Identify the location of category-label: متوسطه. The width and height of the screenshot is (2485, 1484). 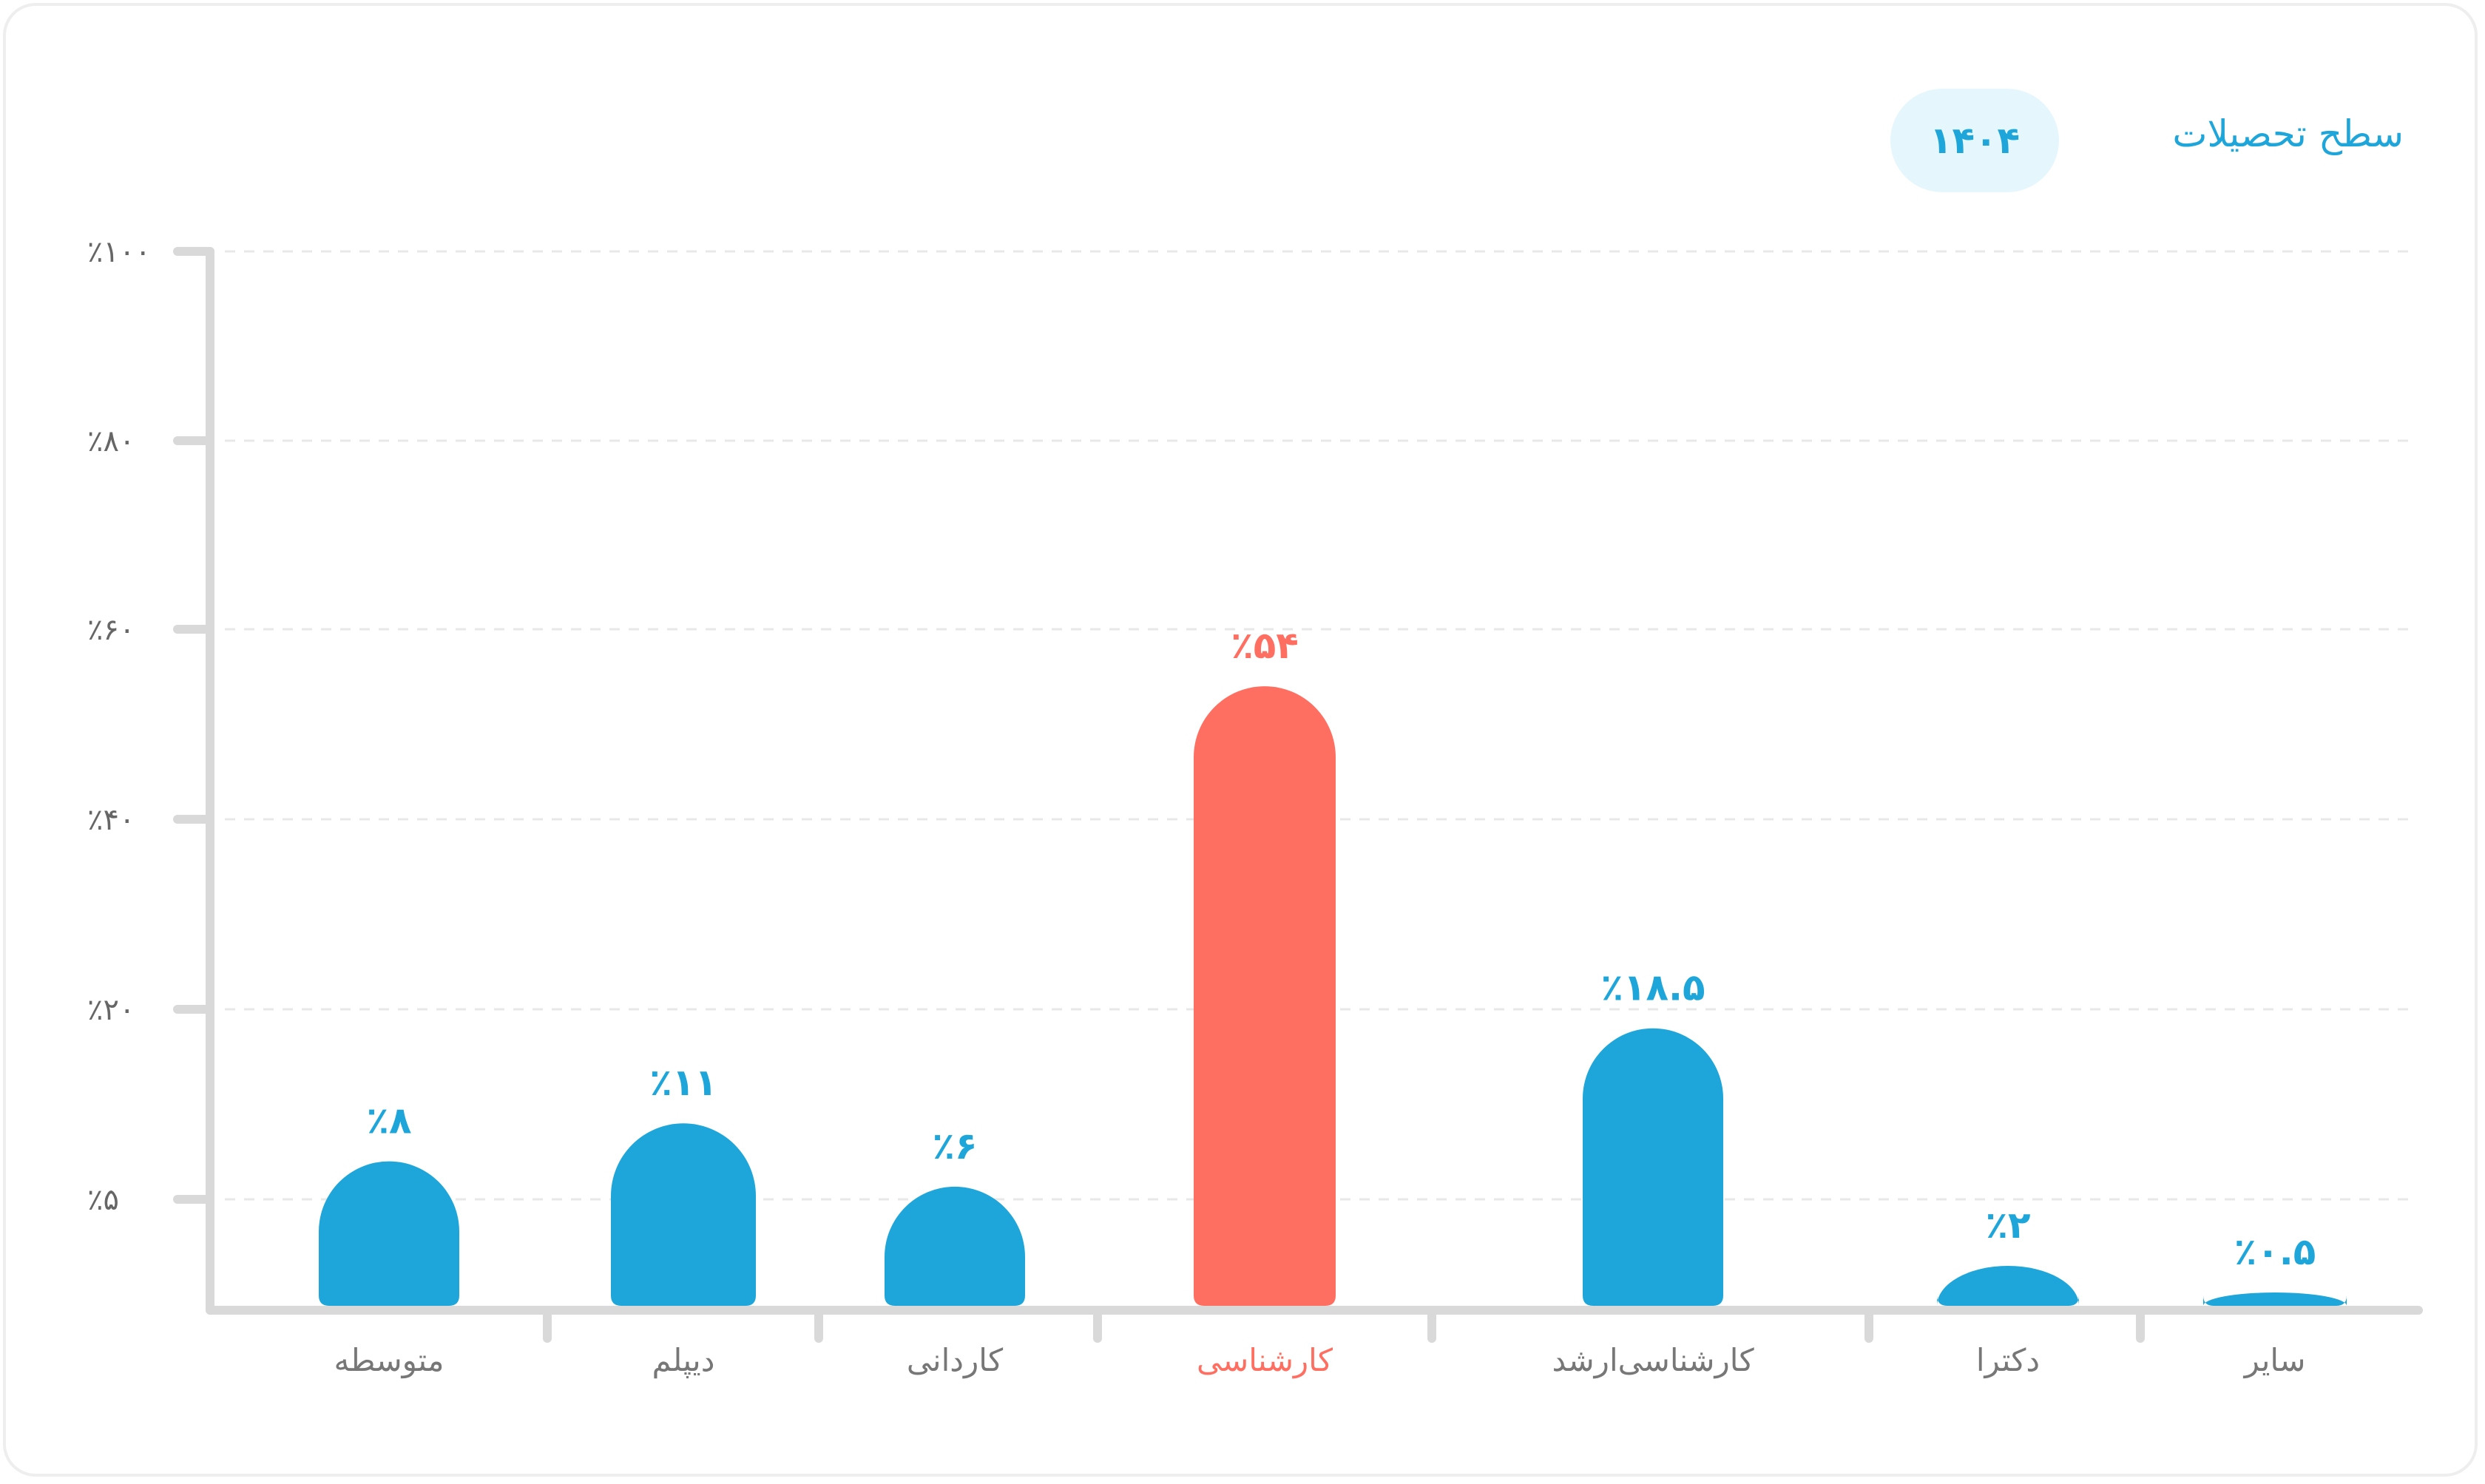
(389, 1360).